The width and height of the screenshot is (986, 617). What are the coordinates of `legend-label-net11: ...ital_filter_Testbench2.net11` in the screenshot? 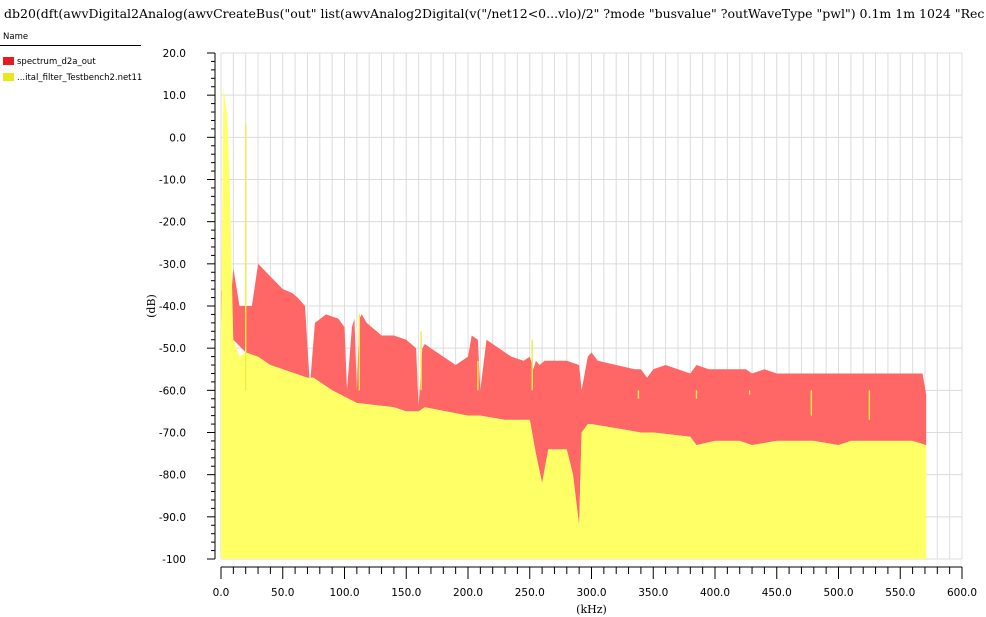 It's located at (80, 78).